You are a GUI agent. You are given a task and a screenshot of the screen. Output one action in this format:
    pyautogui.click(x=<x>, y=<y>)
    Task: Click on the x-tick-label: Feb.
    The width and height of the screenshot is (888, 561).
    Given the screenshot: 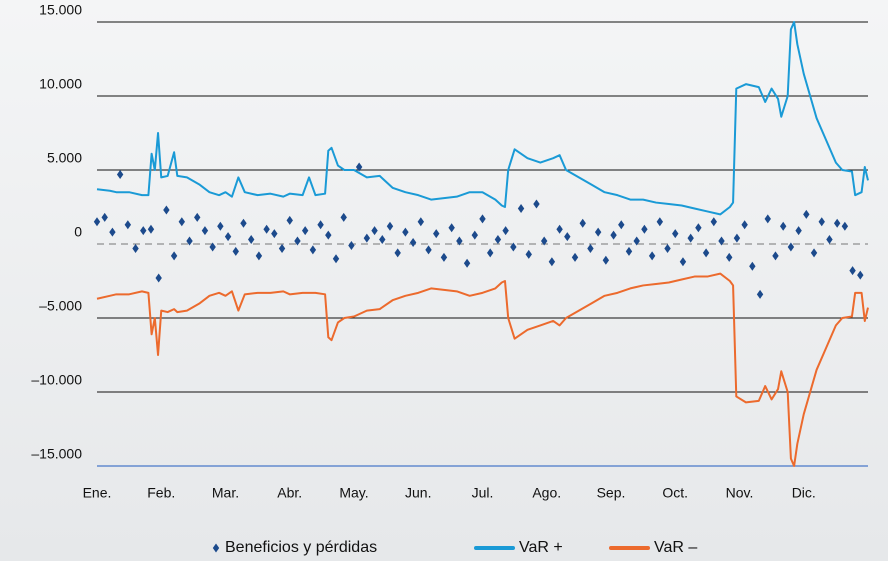 What is the action you would take?
    pyautogui.click(x=161, y=493)
    